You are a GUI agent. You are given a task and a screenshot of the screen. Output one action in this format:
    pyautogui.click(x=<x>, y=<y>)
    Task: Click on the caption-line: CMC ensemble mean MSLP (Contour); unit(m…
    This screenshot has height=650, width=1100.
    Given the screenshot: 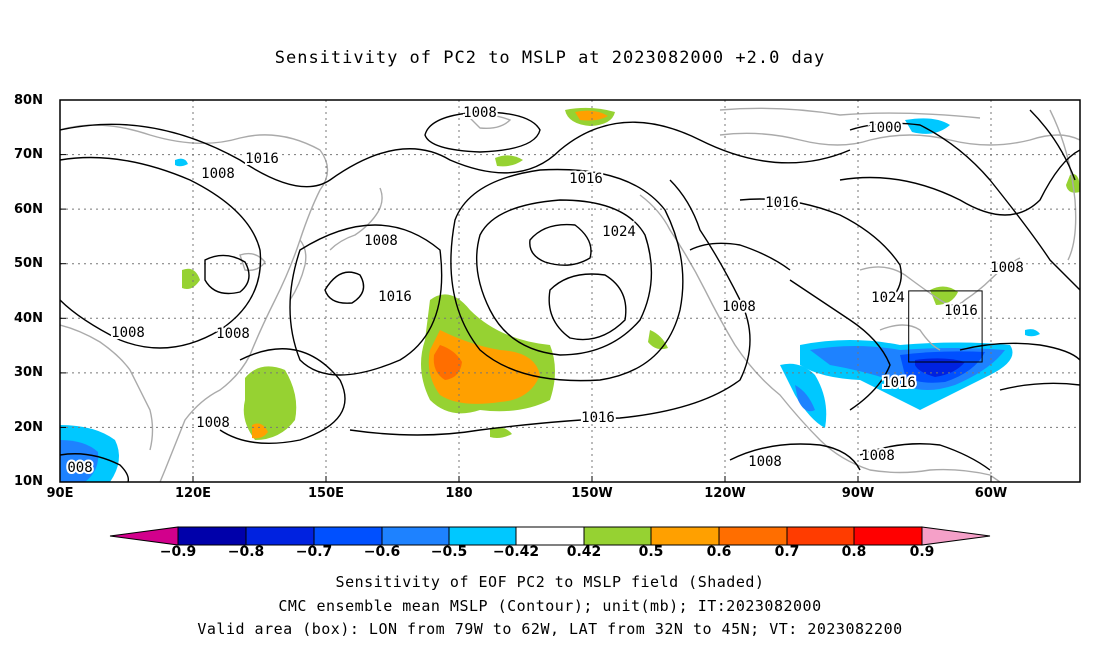 What is the action you would take?
    pyautogui.click(x=550, y=606)
    